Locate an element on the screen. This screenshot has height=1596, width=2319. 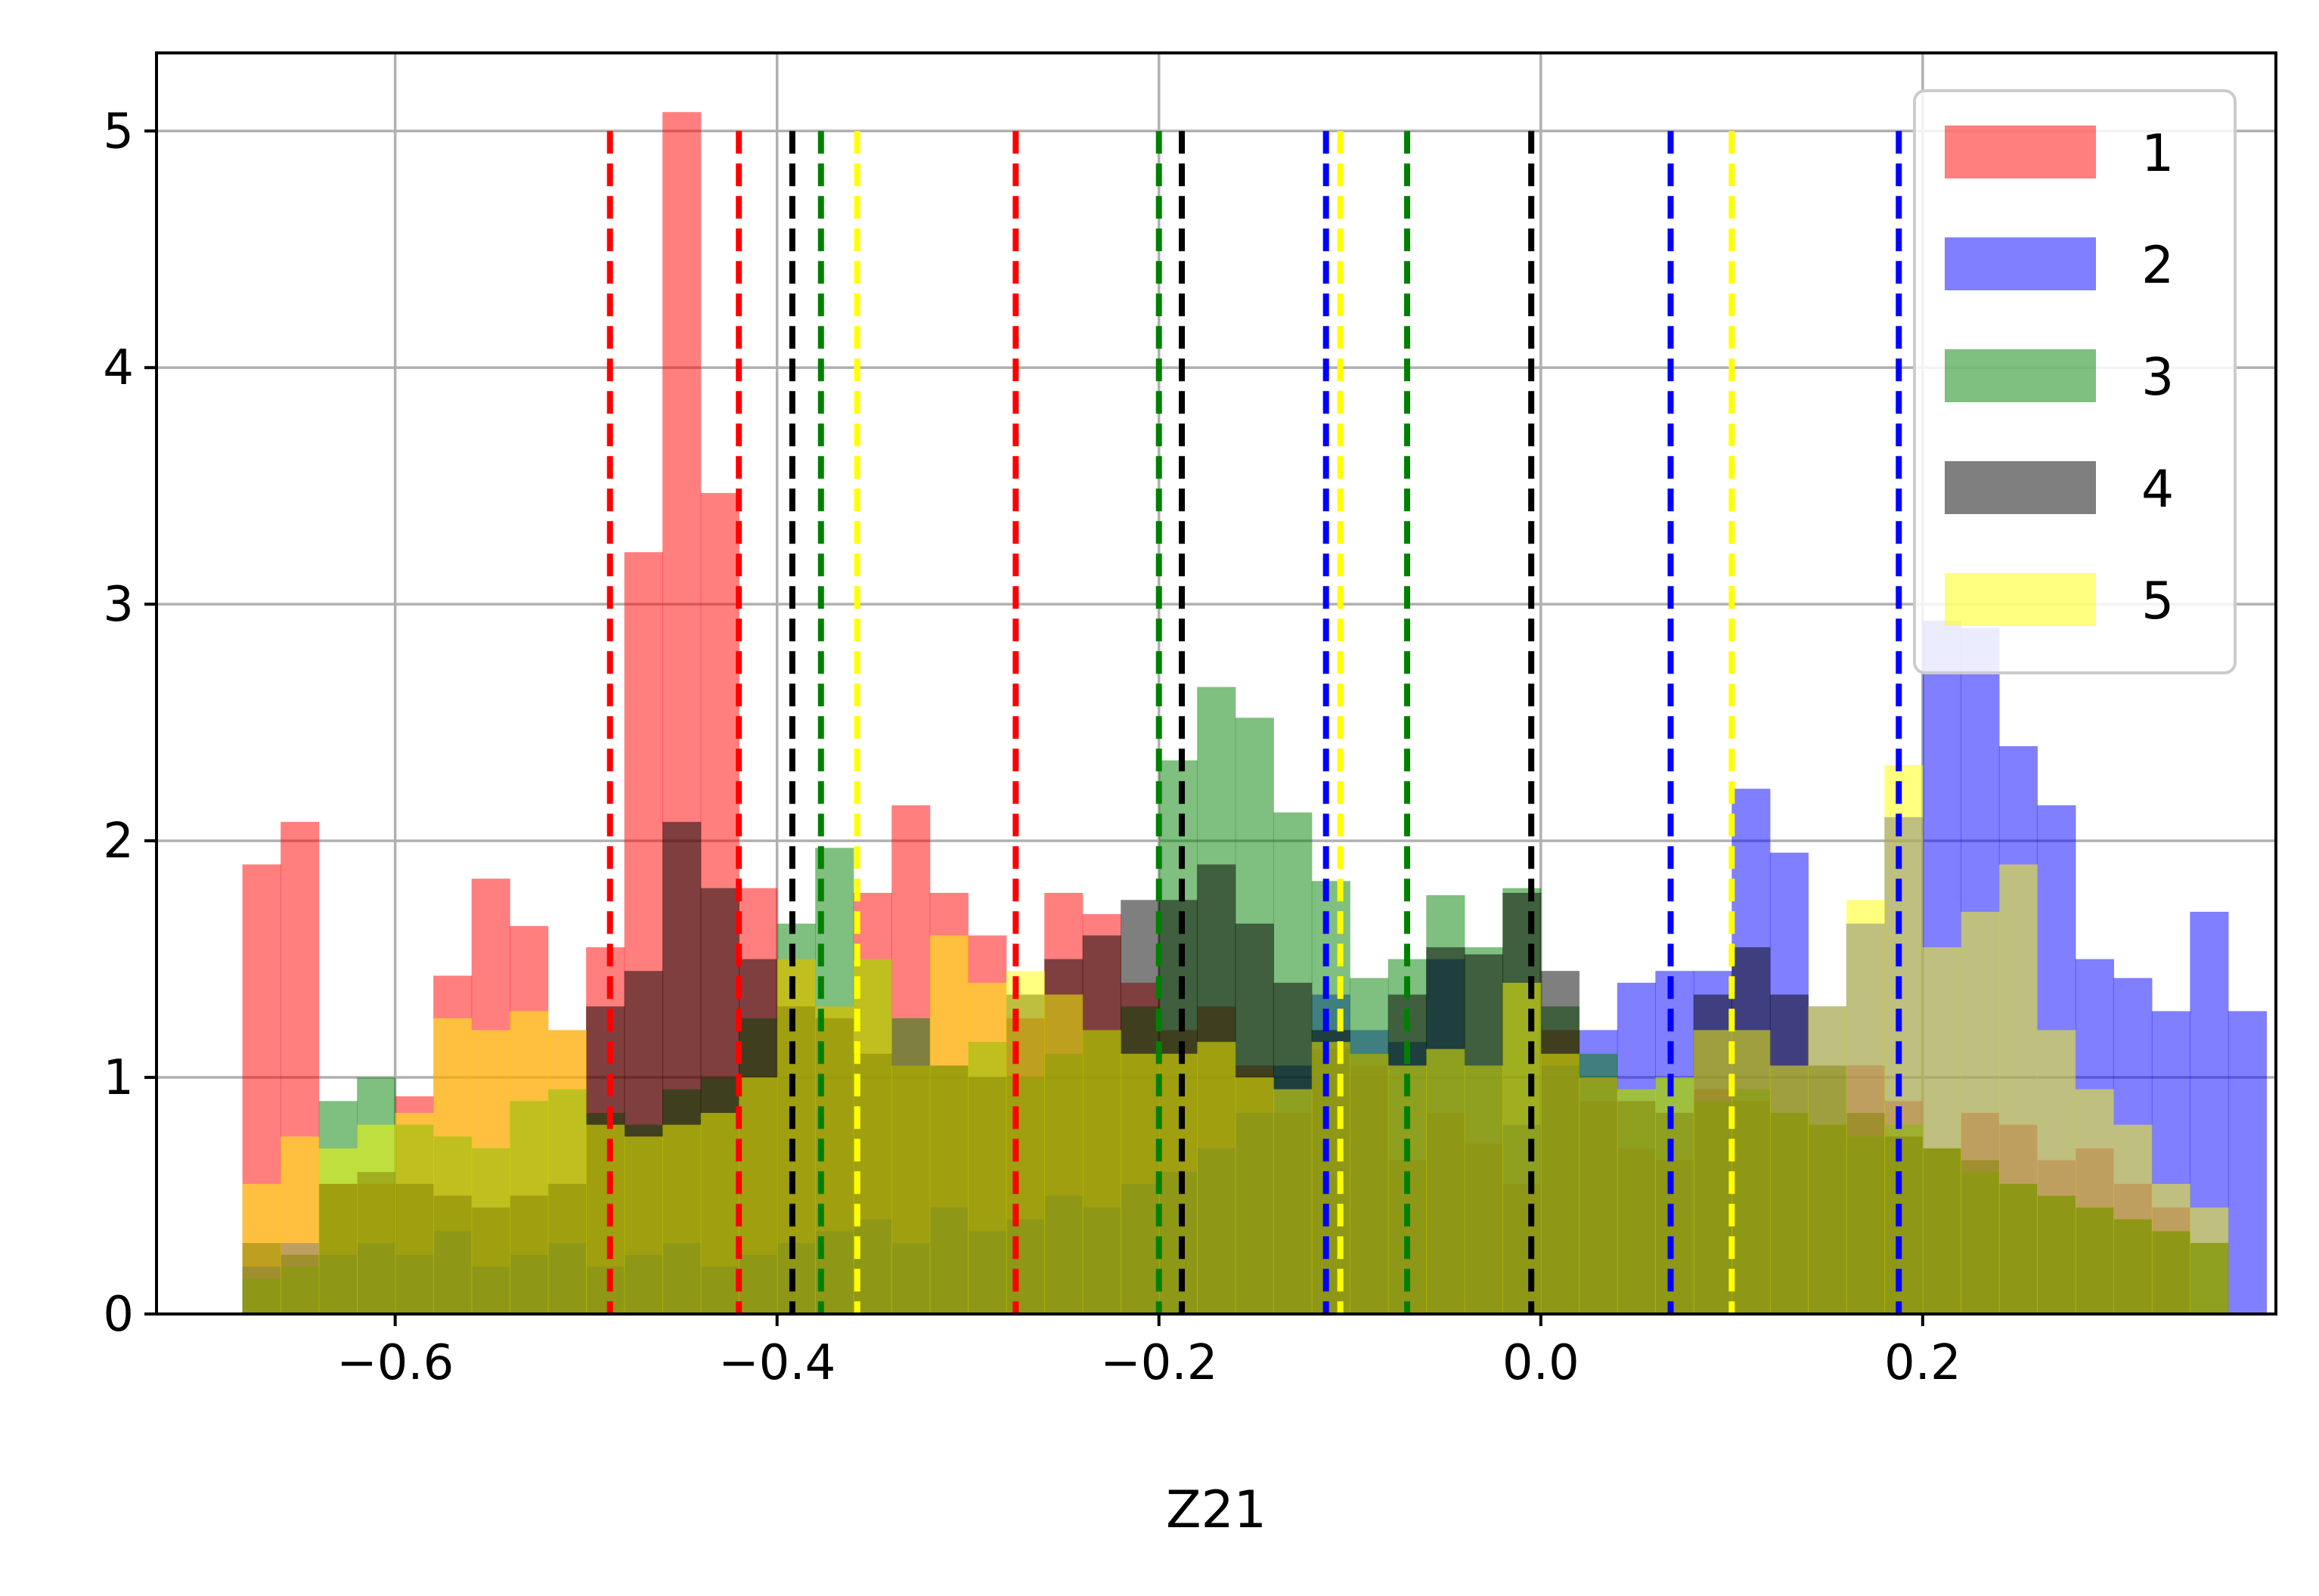
x-tick-label: 0.2 is located at coordinates (1922, 1363).